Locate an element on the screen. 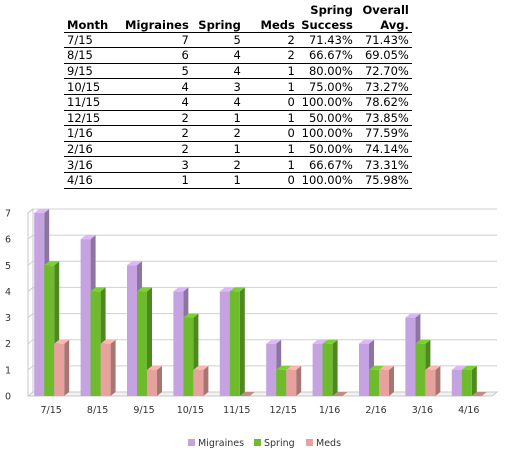 The height and width of the screenshot is (462, 505). cell-month: 1/16 is located at coordinates (93, 133).